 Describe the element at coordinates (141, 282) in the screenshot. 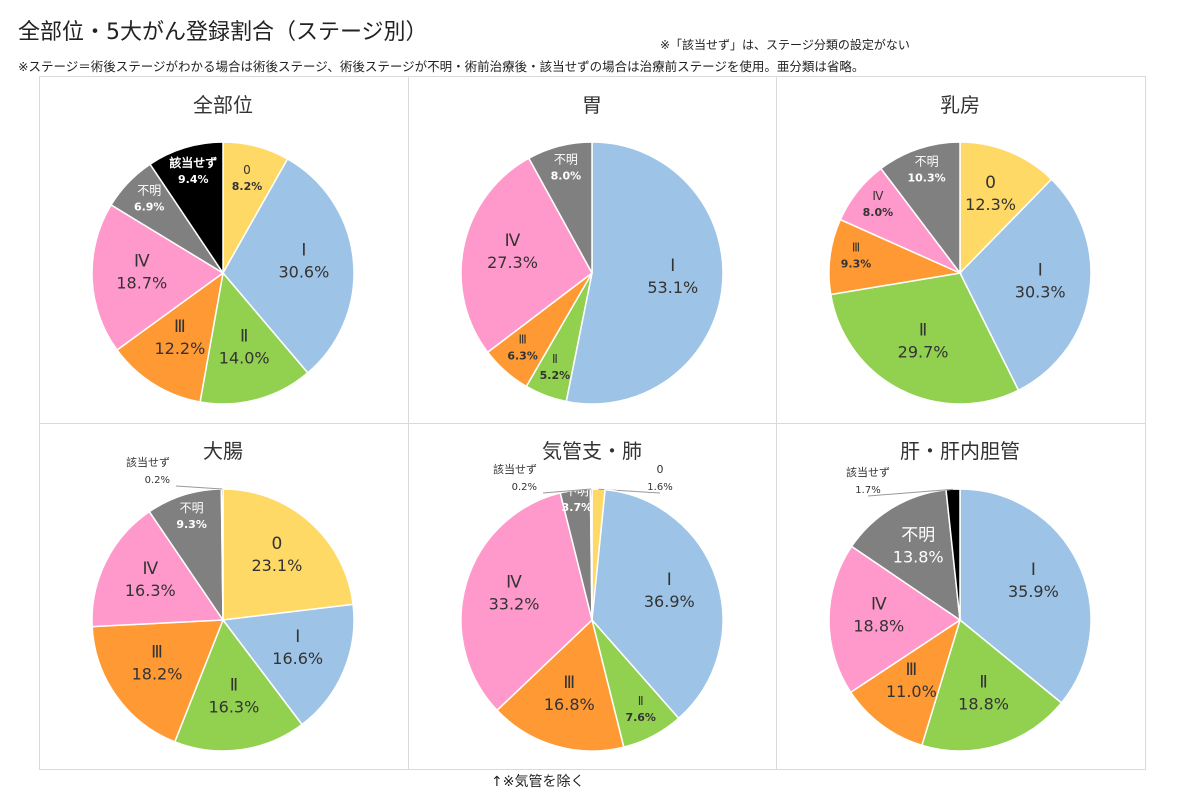

I see `slice-value-label: 18.7%` at that location.